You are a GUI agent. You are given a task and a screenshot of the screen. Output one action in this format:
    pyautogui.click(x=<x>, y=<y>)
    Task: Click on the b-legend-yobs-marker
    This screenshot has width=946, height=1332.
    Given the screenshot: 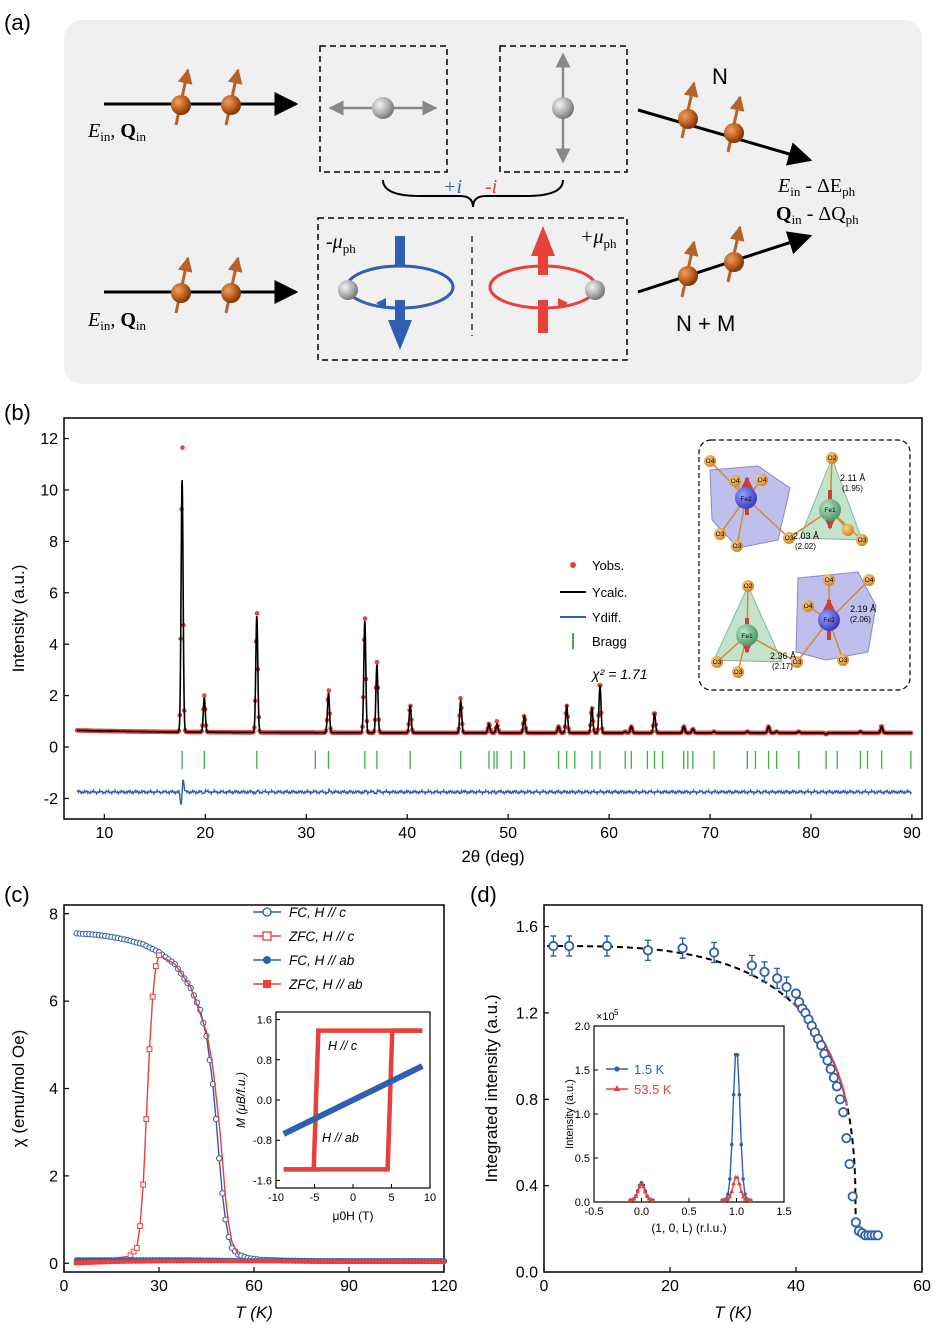 What is the action you would take?
    pyautogui.click(x=573, y=565)
    